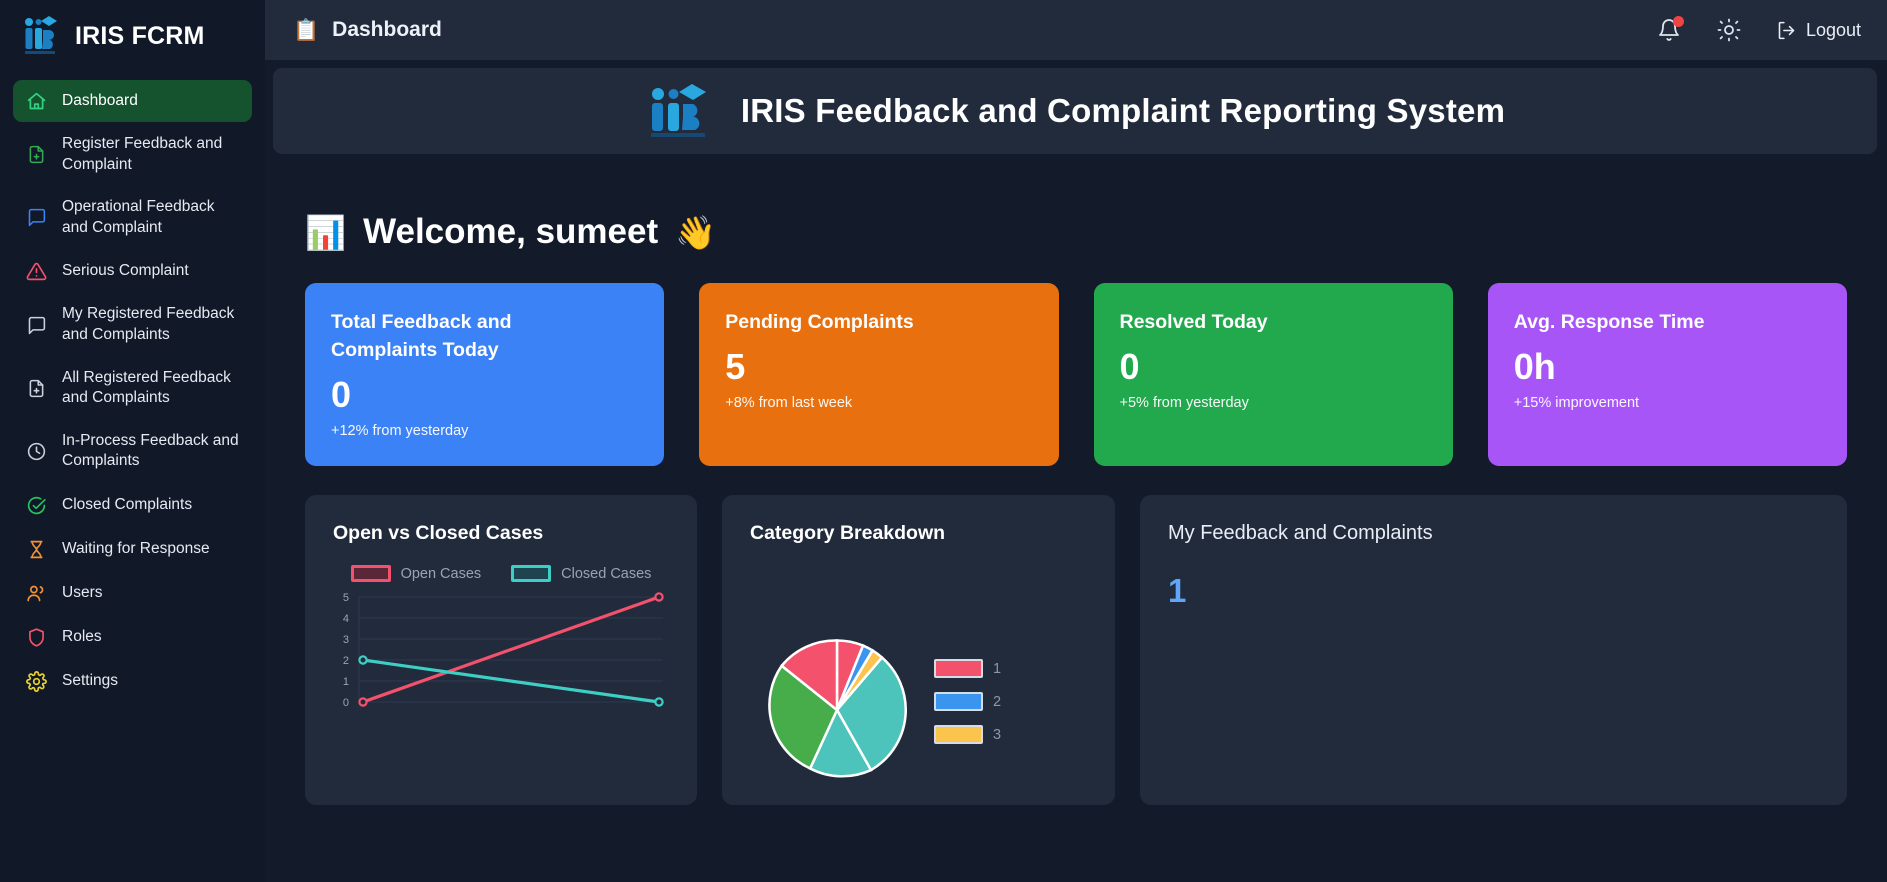 The width and height of the screenshot is (1887, 882). I want to click on legend-label: 2, so click(997, 701).